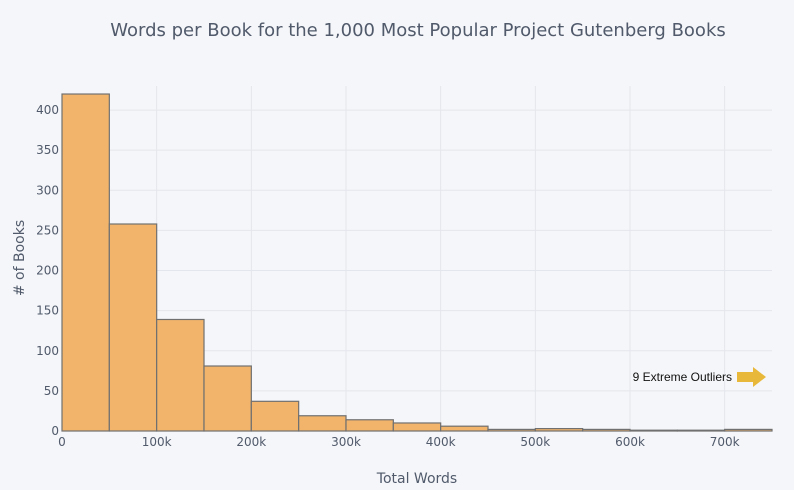 The height and width of the screenshot is (490, 794). Describe the element at coordinates (62, 442) in the screenshot. I see `x-tick-label: 0` at that location.